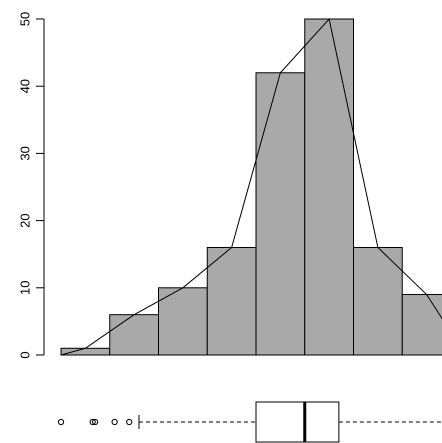 This screenshot has height=443, width=442. I want to click on y-tick-label: 10, so click(25, 288).